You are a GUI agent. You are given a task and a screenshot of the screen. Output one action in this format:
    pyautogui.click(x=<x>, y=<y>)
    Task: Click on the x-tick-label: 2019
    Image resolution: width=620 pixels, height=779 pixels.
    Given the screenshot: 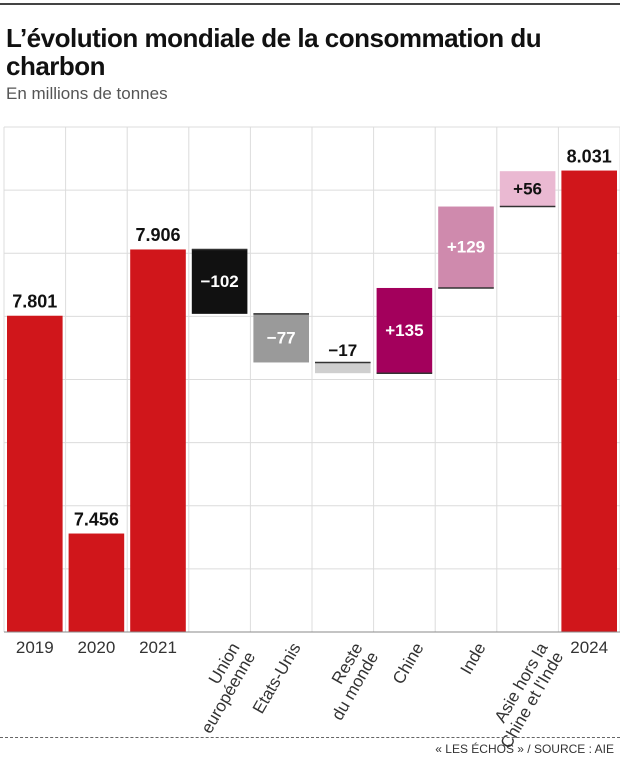 What is the action you would take?
    pyautogui.click(x=34, y=647)
    